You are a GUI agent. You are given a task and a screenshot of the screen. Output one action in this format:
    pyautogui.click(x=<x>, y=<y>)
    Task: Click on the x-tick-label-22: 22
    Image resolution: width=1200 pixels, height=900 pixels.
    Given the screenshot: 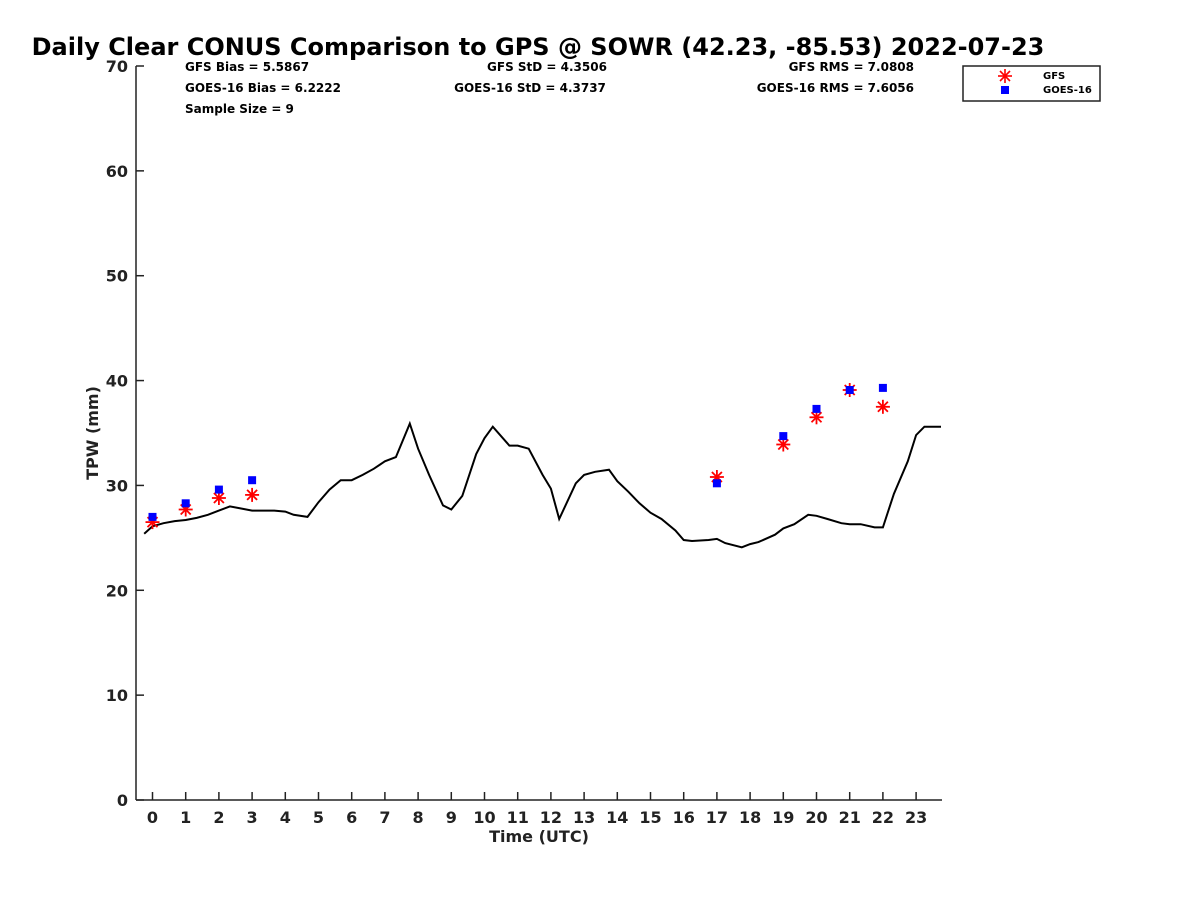 What is the action you would take?
    pyautogui.click(x=883, y=817)
    